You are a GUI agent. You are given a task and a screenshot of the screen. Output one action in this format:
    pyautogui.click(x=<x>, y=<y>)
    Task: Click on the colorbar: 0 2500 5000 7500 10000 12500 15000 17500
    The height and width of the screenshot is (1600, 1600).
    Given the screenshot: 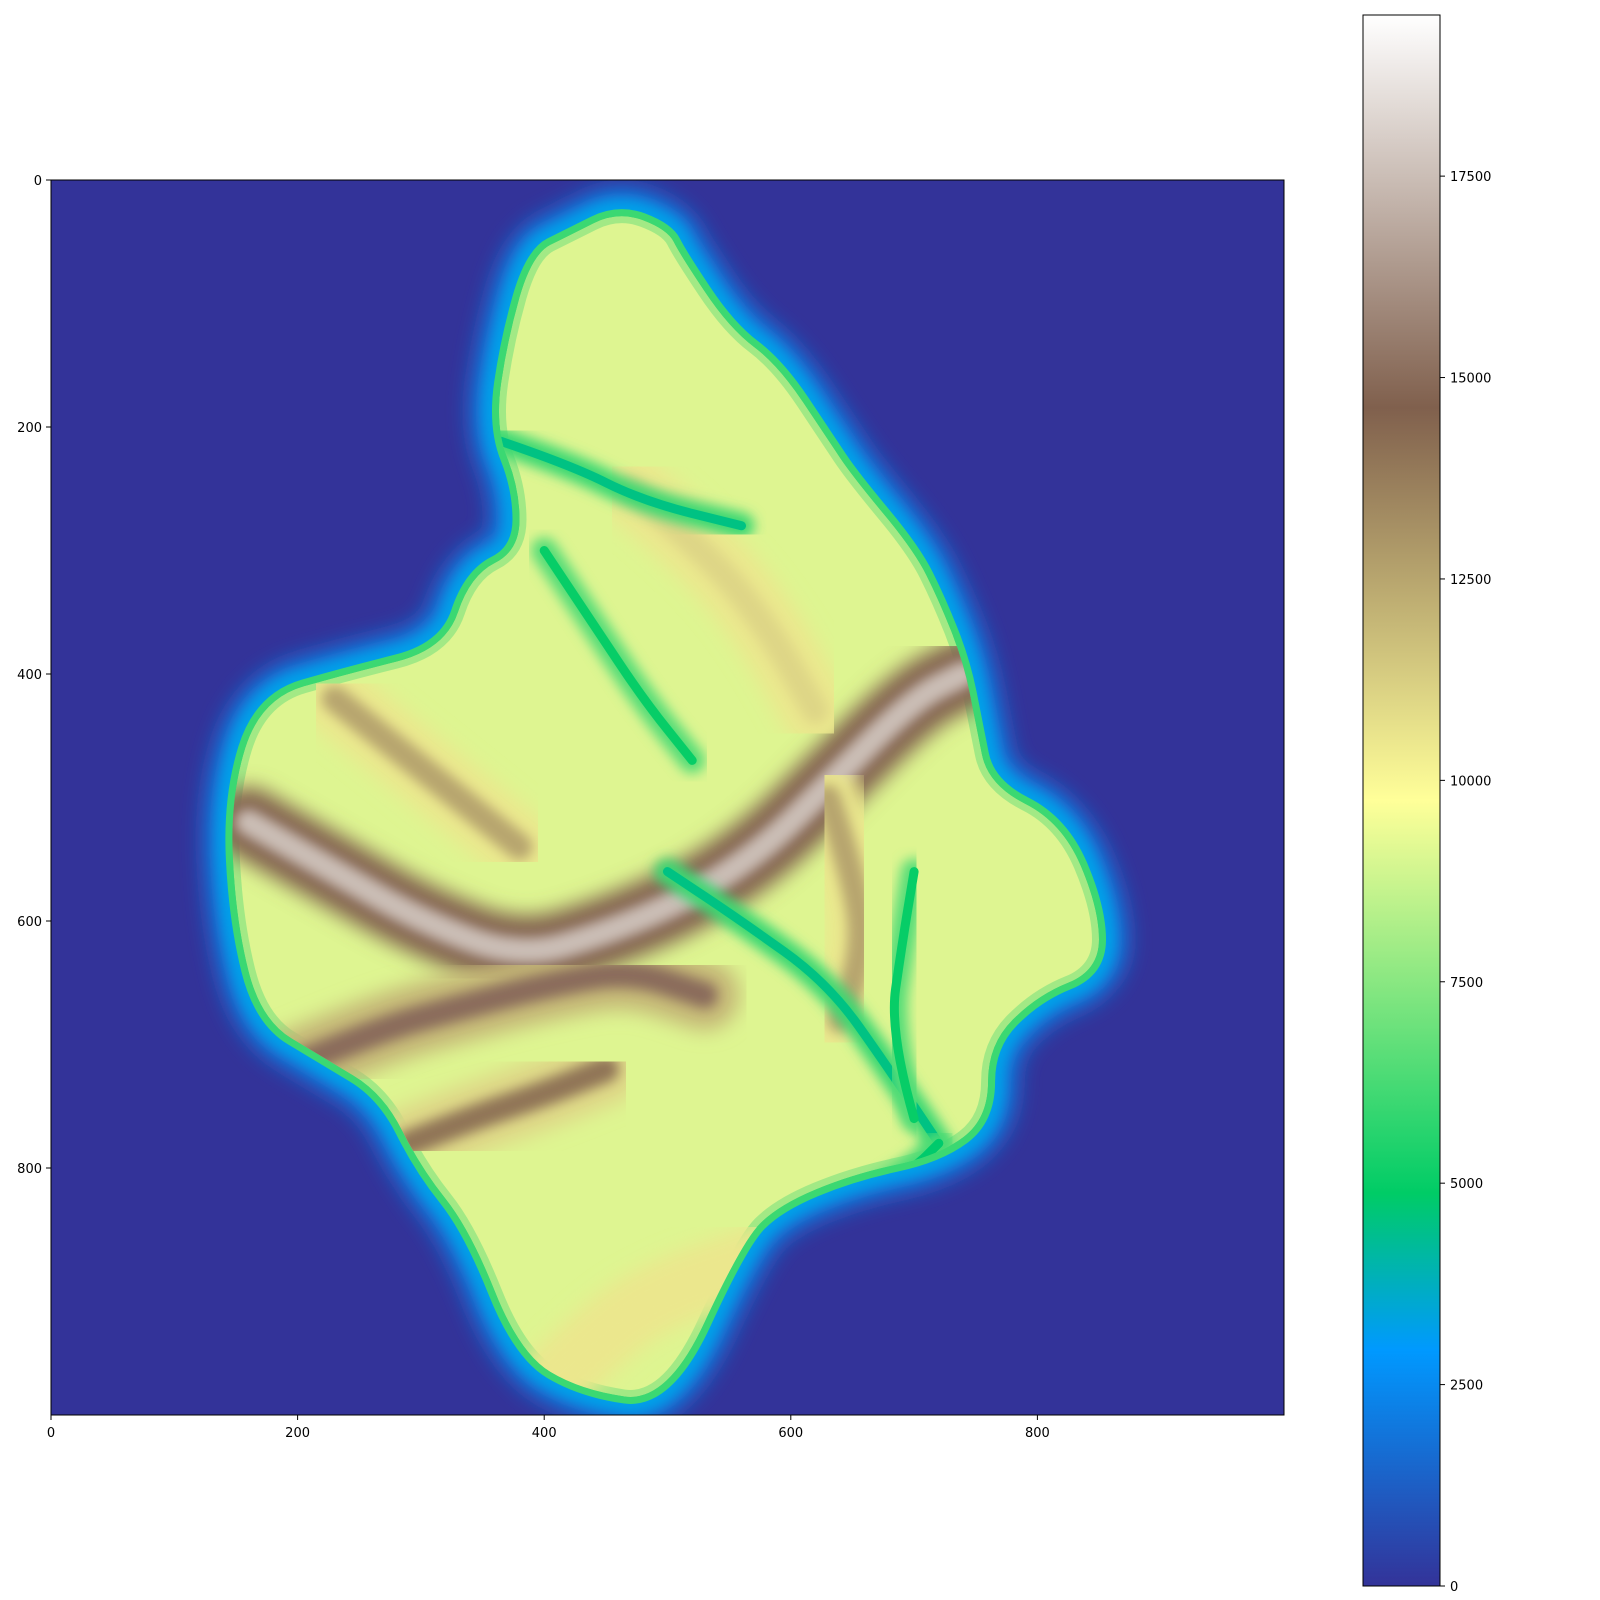 What is the action you would take?
    pyautogui.click(x=1426, y=804)
    